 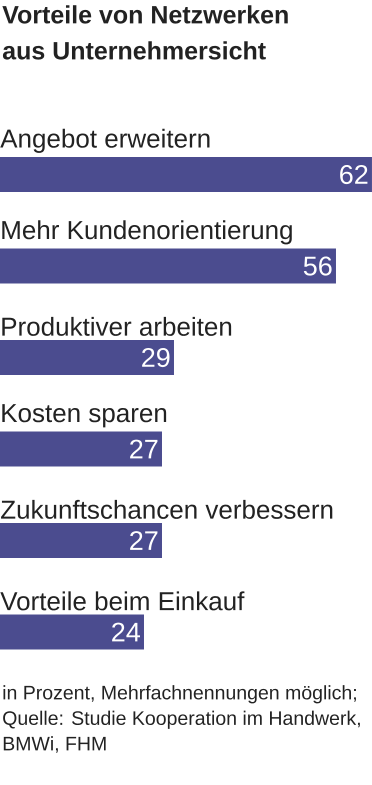 What do you see at coordinates (145, 32) in the screenshot?
I see `chart-title: Vorteile von Netzwerken aus Unternehmersicht` at bounding box center [145, 32].